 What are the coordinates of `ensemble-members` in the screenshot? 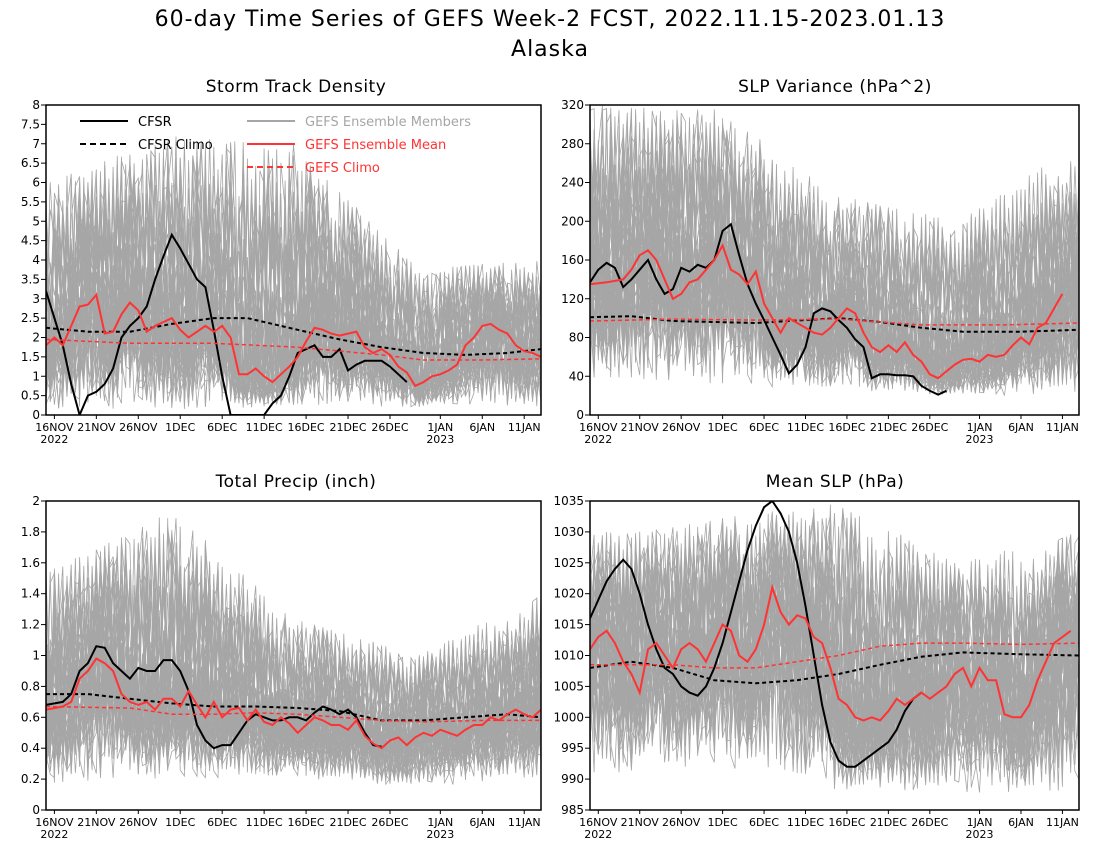 It's located at (293, 272).